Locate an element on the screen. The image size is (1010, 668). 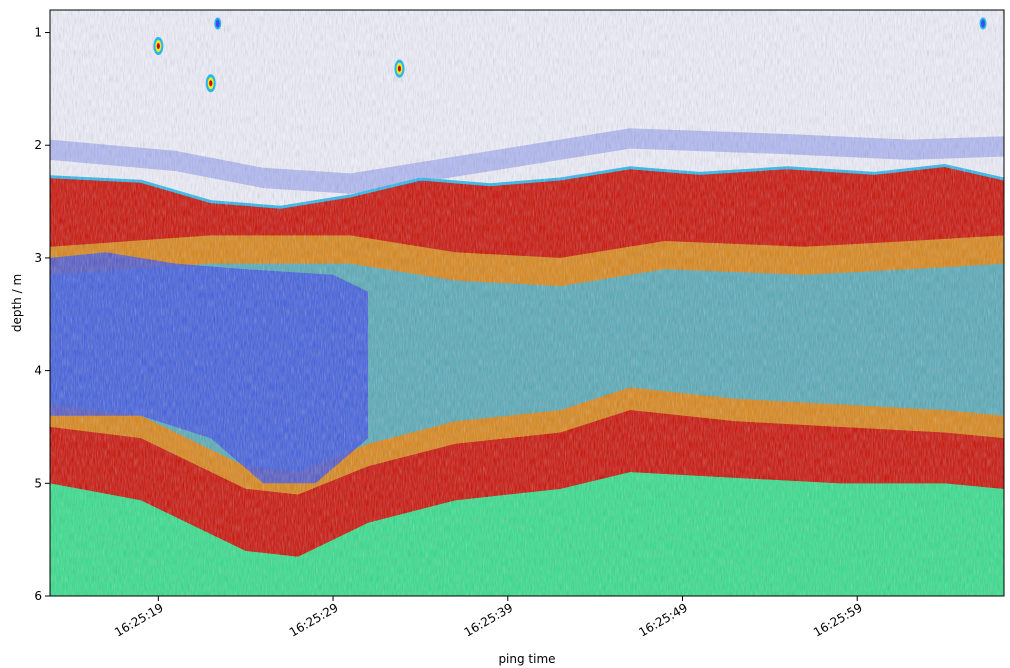
x-tick-label-3: 16:25:49 is located at coordinates (663, 619).